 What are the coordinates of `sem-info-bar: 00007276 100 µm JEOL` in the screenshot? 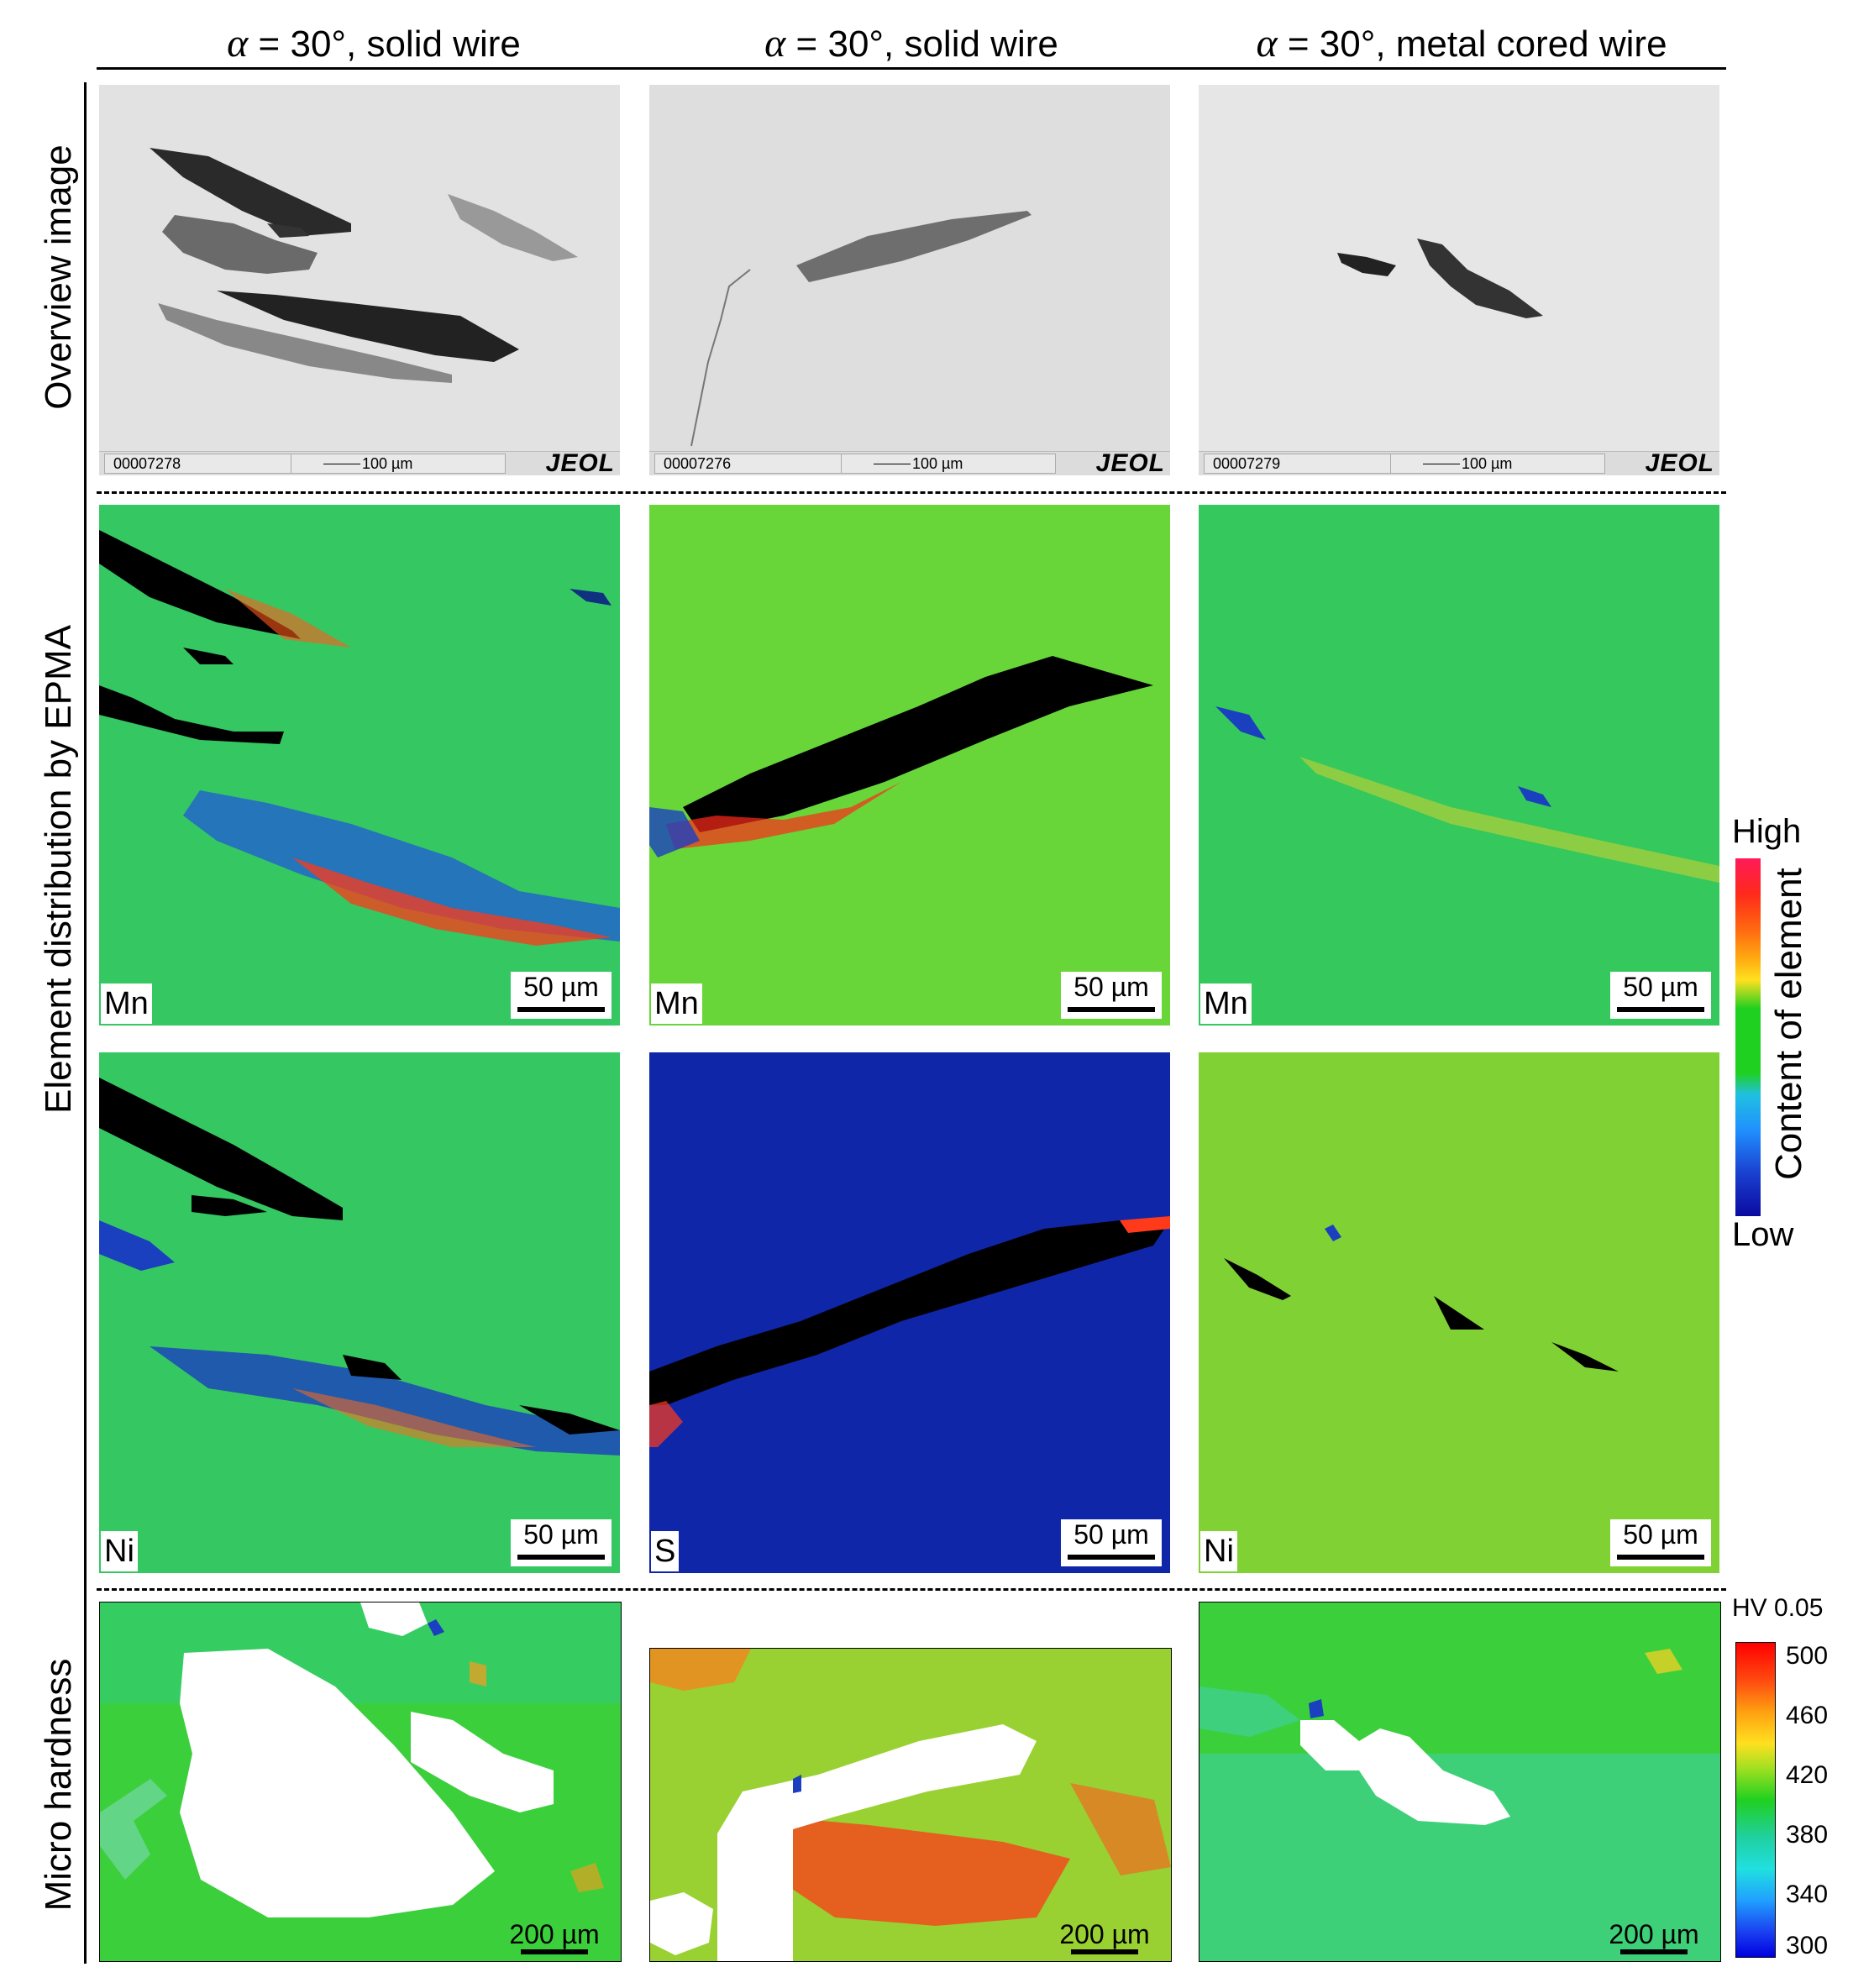 It's located at (909, 462).